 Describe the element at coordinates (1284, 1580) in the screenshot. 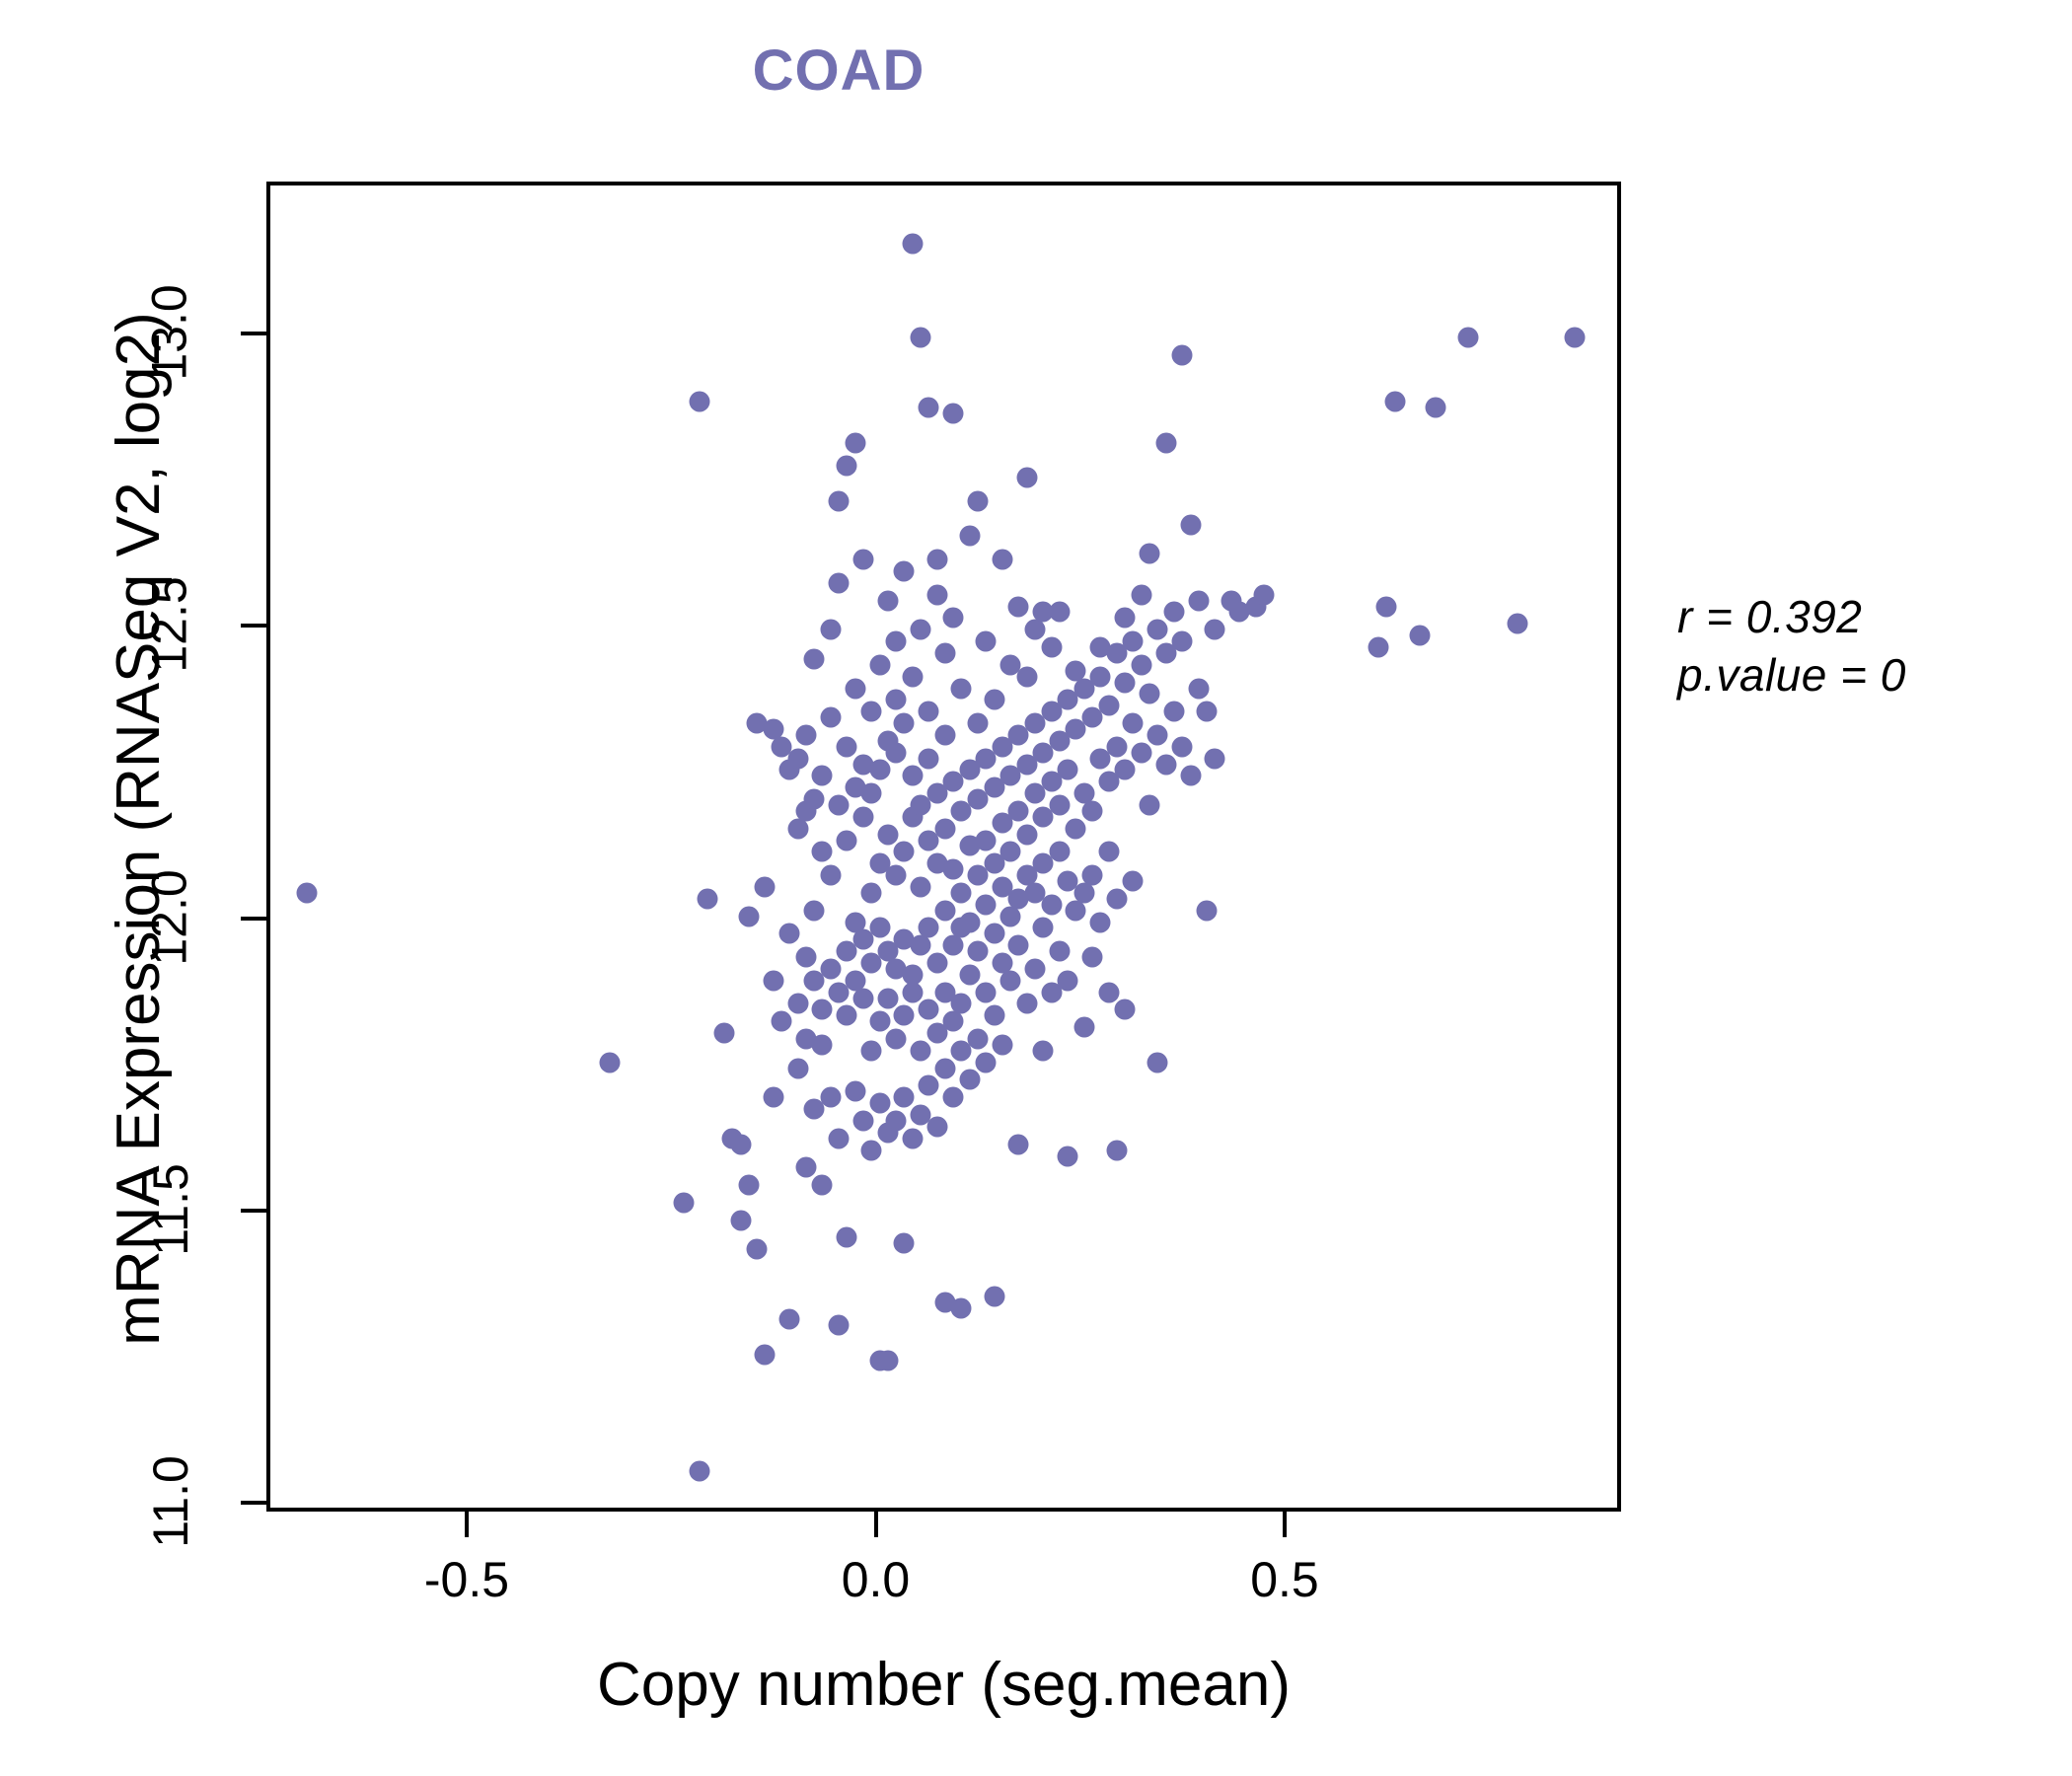

I see `x-axis-tick-label: 0.5` at that location.